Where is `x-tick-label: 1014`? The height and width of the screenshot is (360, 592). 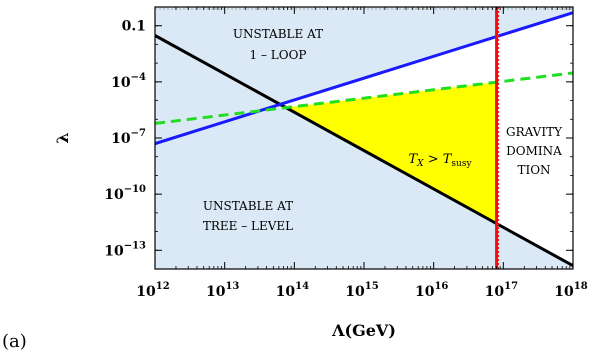 x-tick-label: 1014 is located at coordinates (292, 290).